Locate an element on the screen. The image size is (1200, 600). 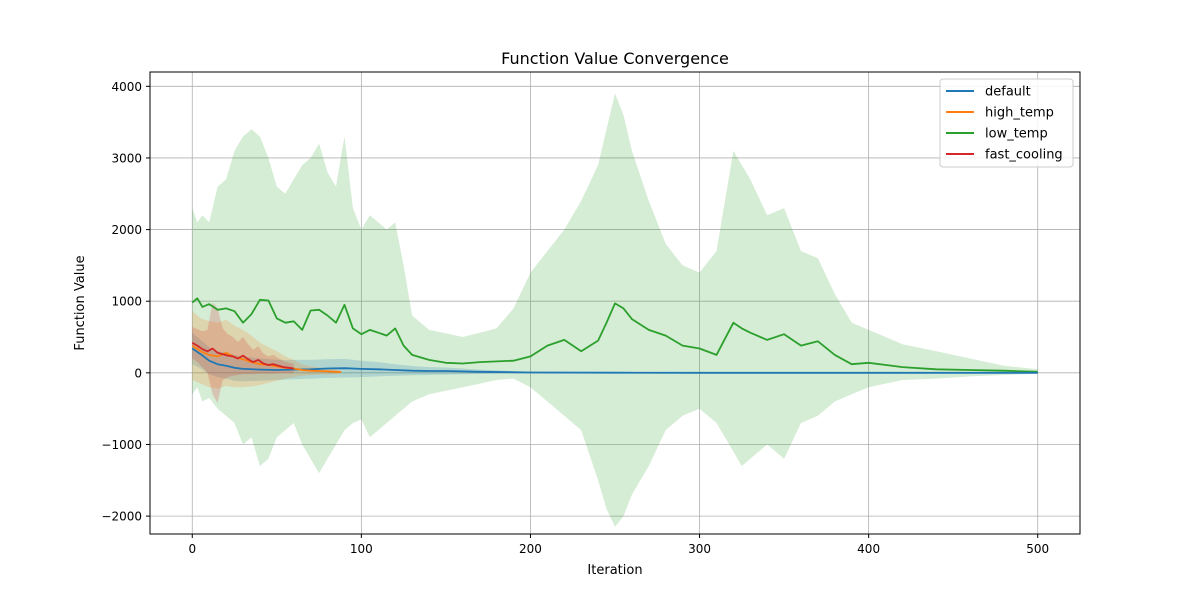
band-default is located at coordinates (615, 357).